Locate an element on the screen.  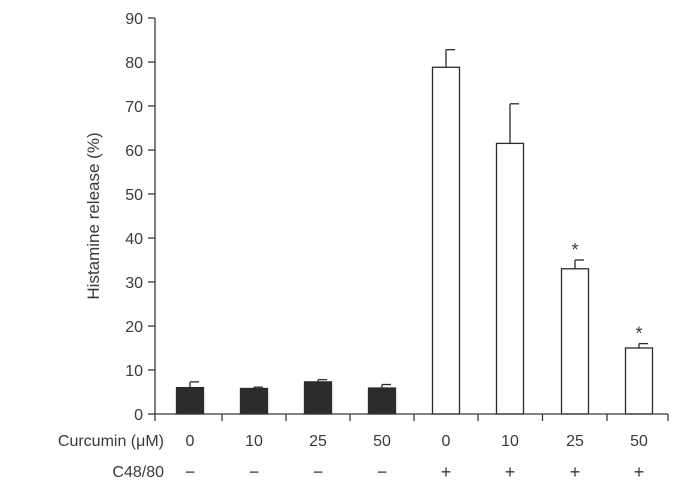
y-tick-label: 70 is located at coordinates (134, 107).